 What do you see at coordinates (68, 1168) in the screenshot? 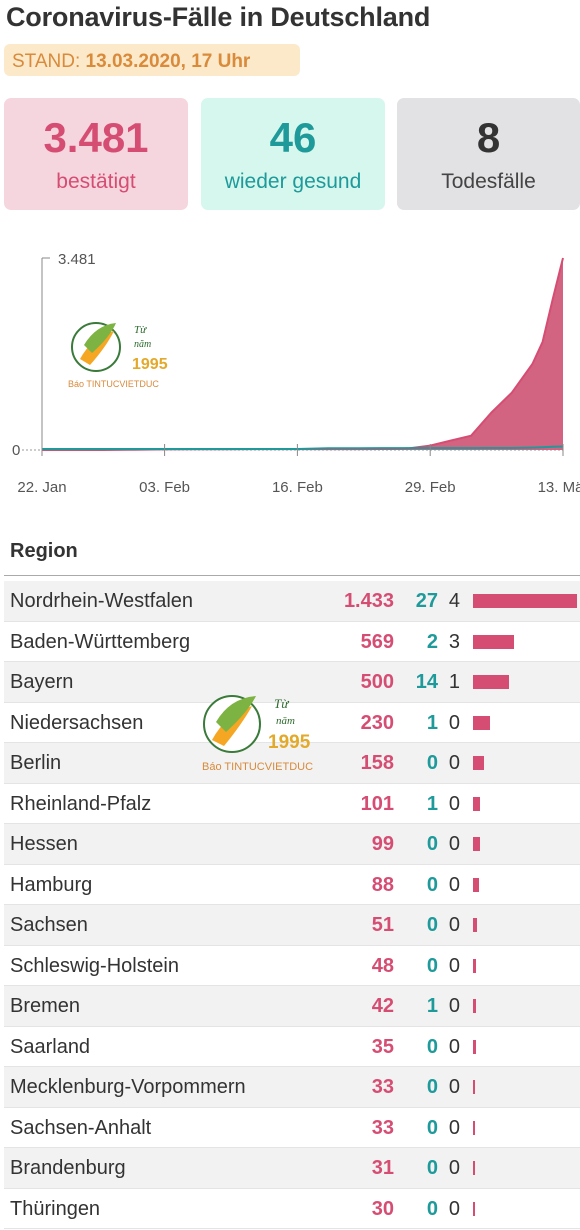
I see `region-name: Brandenburg` at bounding box center [68, 1168].